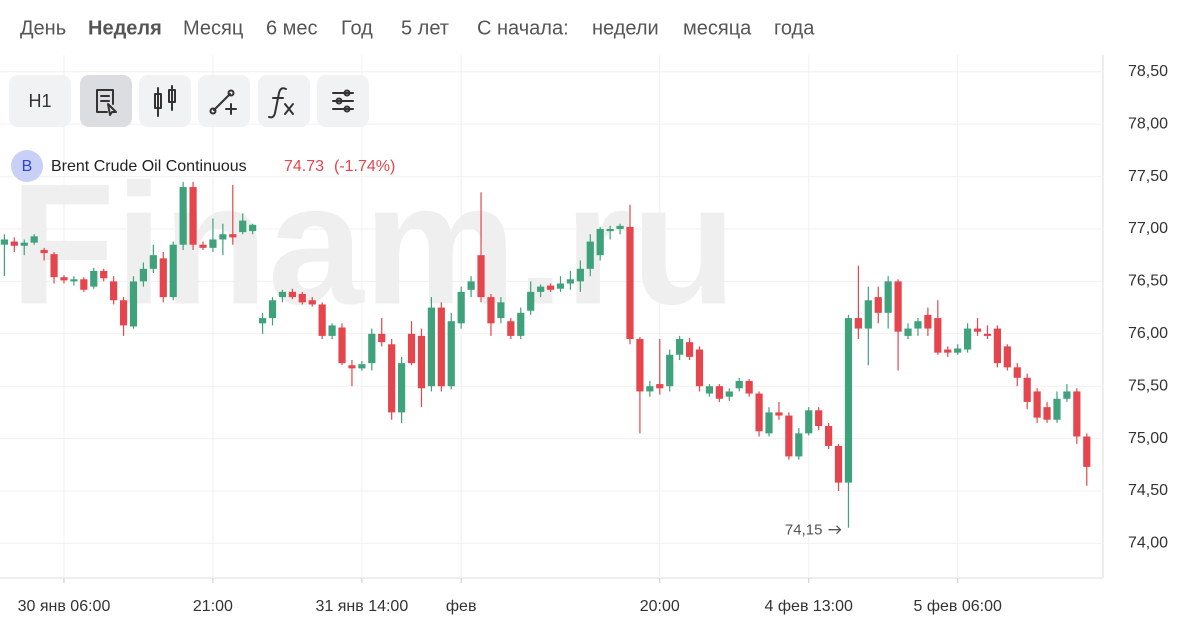 The width and height of the screenshot is (1180, 641). I want to click on annotation-arrow, so click(835, 530).